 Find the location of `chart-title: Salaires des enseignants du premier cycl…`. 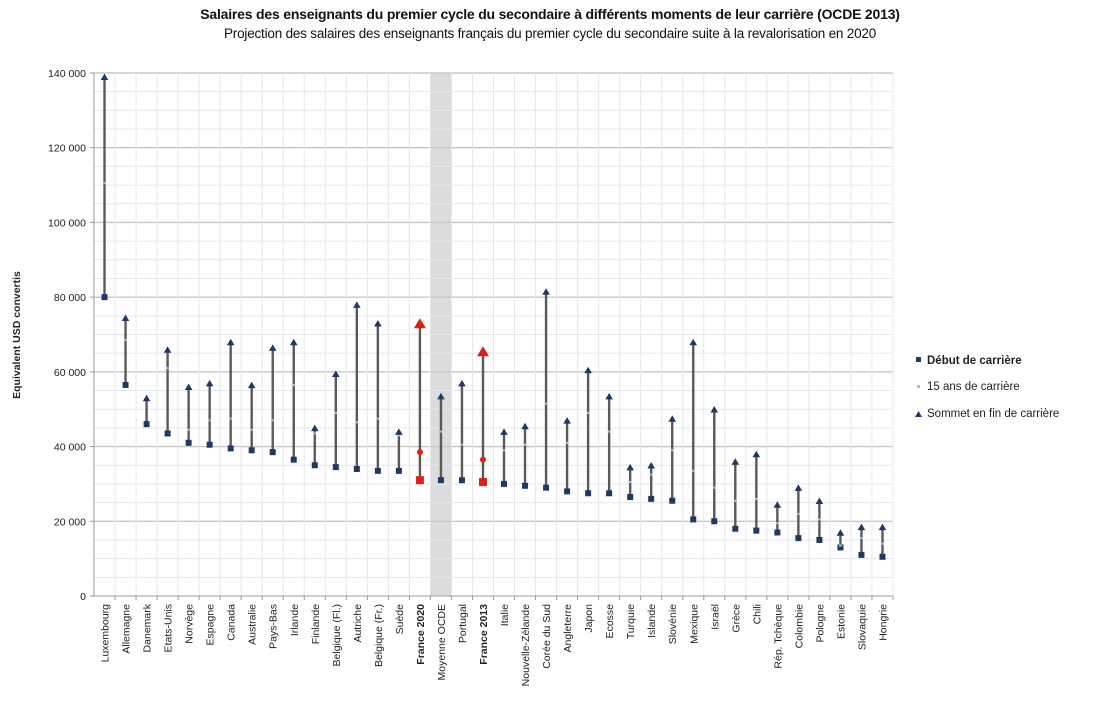

chart-title: Salaires des enseignants du premier cycl… is located at coordinates (550, 14).